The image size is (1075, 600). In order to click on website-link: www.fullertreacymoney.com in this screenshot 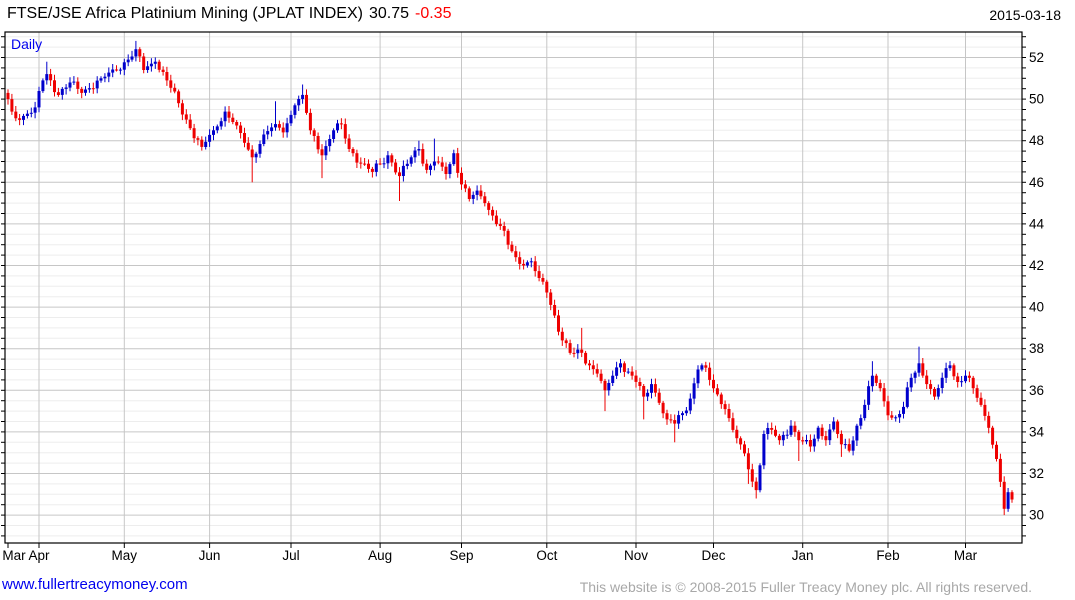, I will do `click(95, 584)`.